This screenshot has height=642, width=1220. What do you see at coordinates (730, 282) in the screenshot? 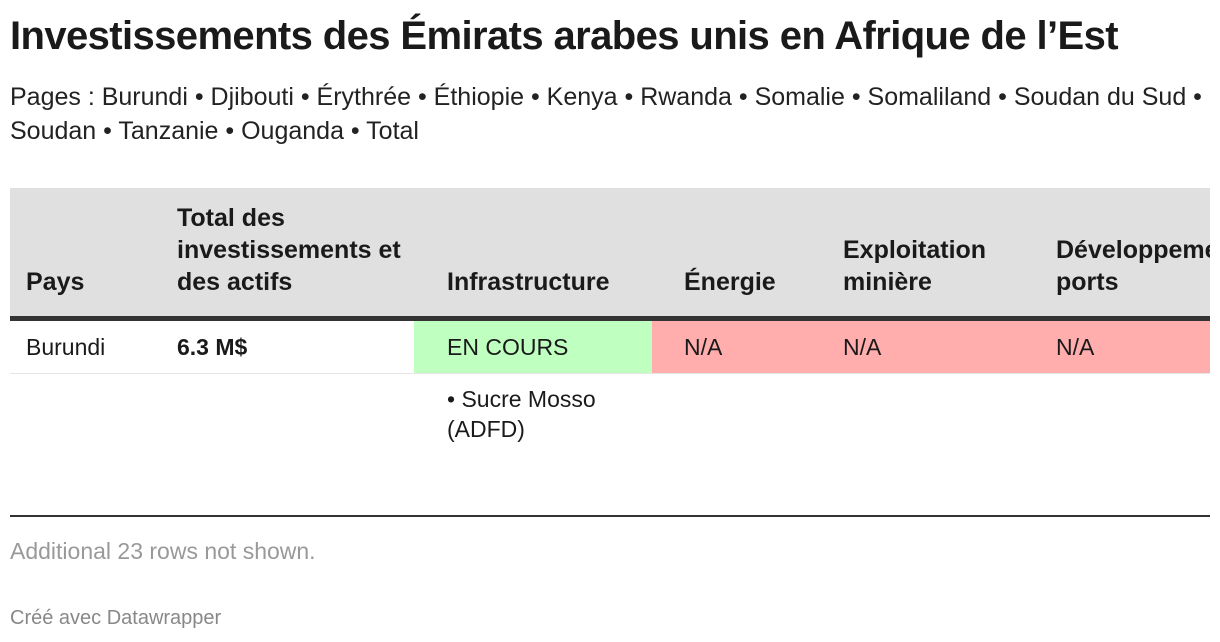
I see `column-header-energie: Énergie` at bounding box center [730, 282].